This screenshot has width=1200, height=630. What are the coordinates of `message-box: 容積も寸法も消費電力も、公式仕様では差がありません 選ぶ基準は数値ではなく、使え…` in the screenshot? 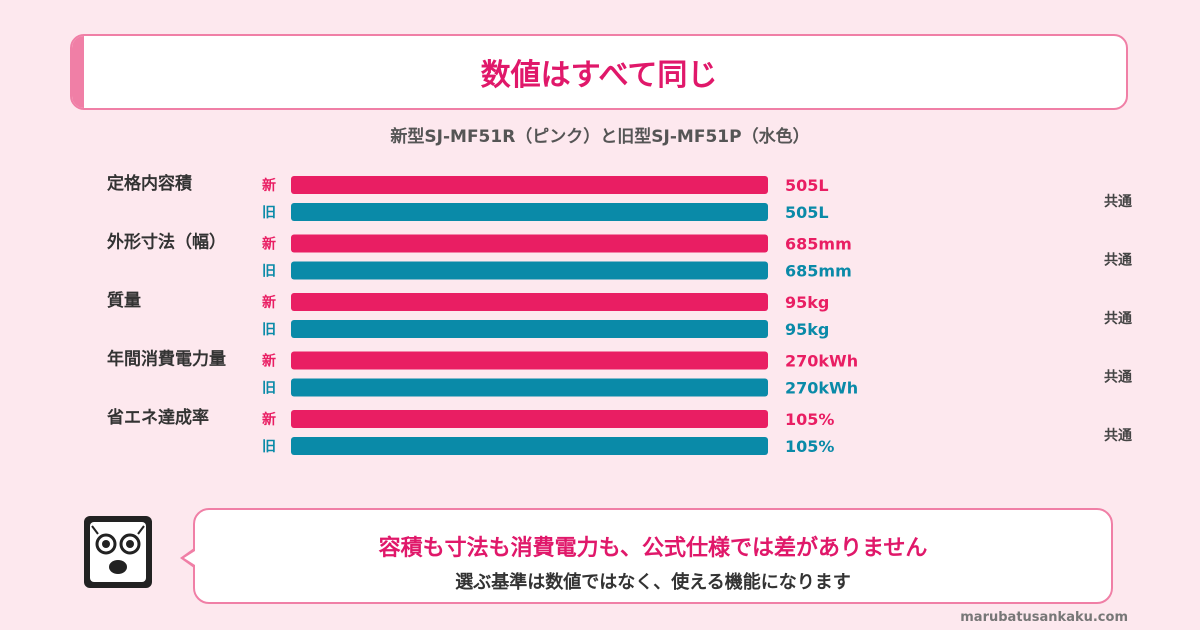 It's located at (653, 556).